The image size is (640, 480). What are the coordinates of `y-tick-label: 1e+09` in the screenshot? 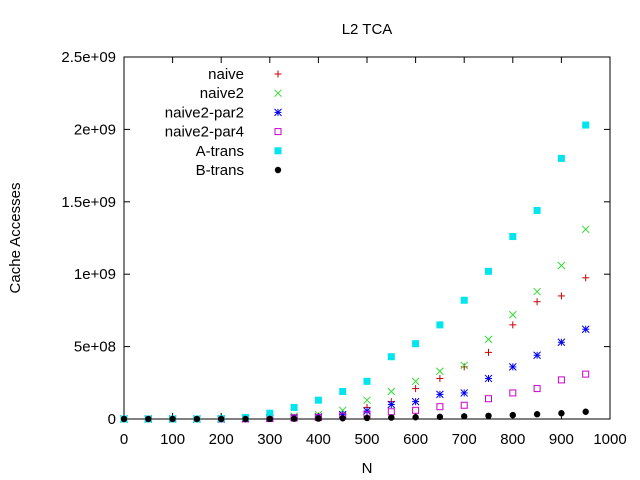 It's located at (95, 274).